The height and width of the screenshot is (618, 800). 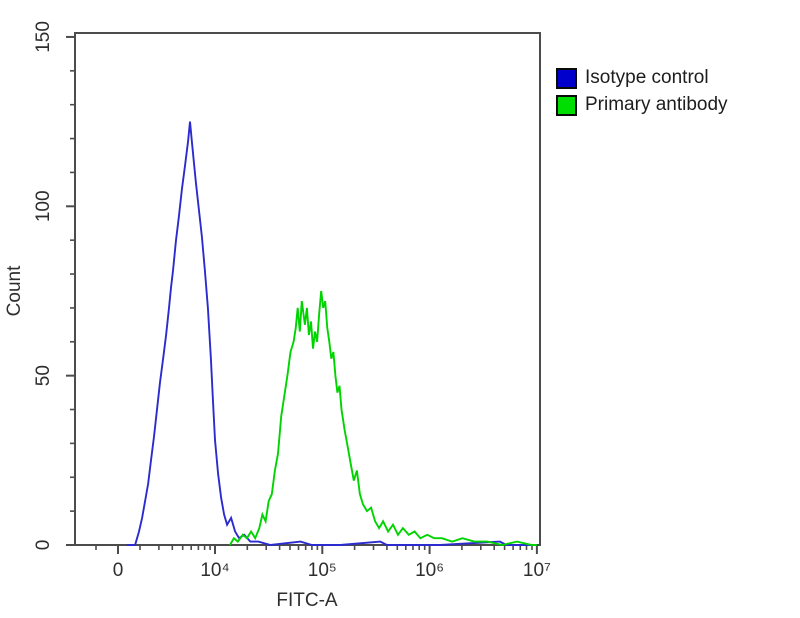 What do you see at coordinates (307, 600) in the screenshot?
I see `x-axis-title: FITC-A` at bounding box center [307, 600].